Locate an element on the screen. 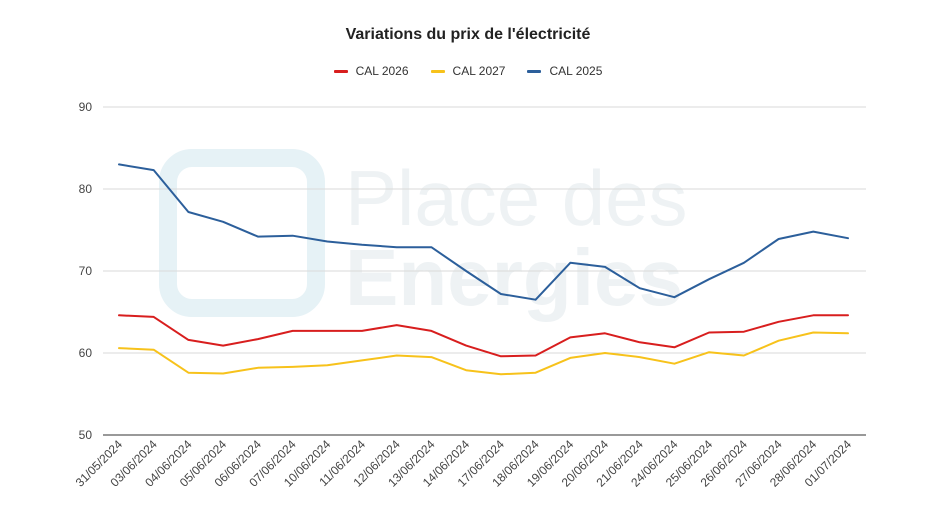 Image resolution: width=936 pixels, height=526 pixels. legend: CAL 2026 CAL 2027 CAL 2025 is located at coordinates (468, 71).